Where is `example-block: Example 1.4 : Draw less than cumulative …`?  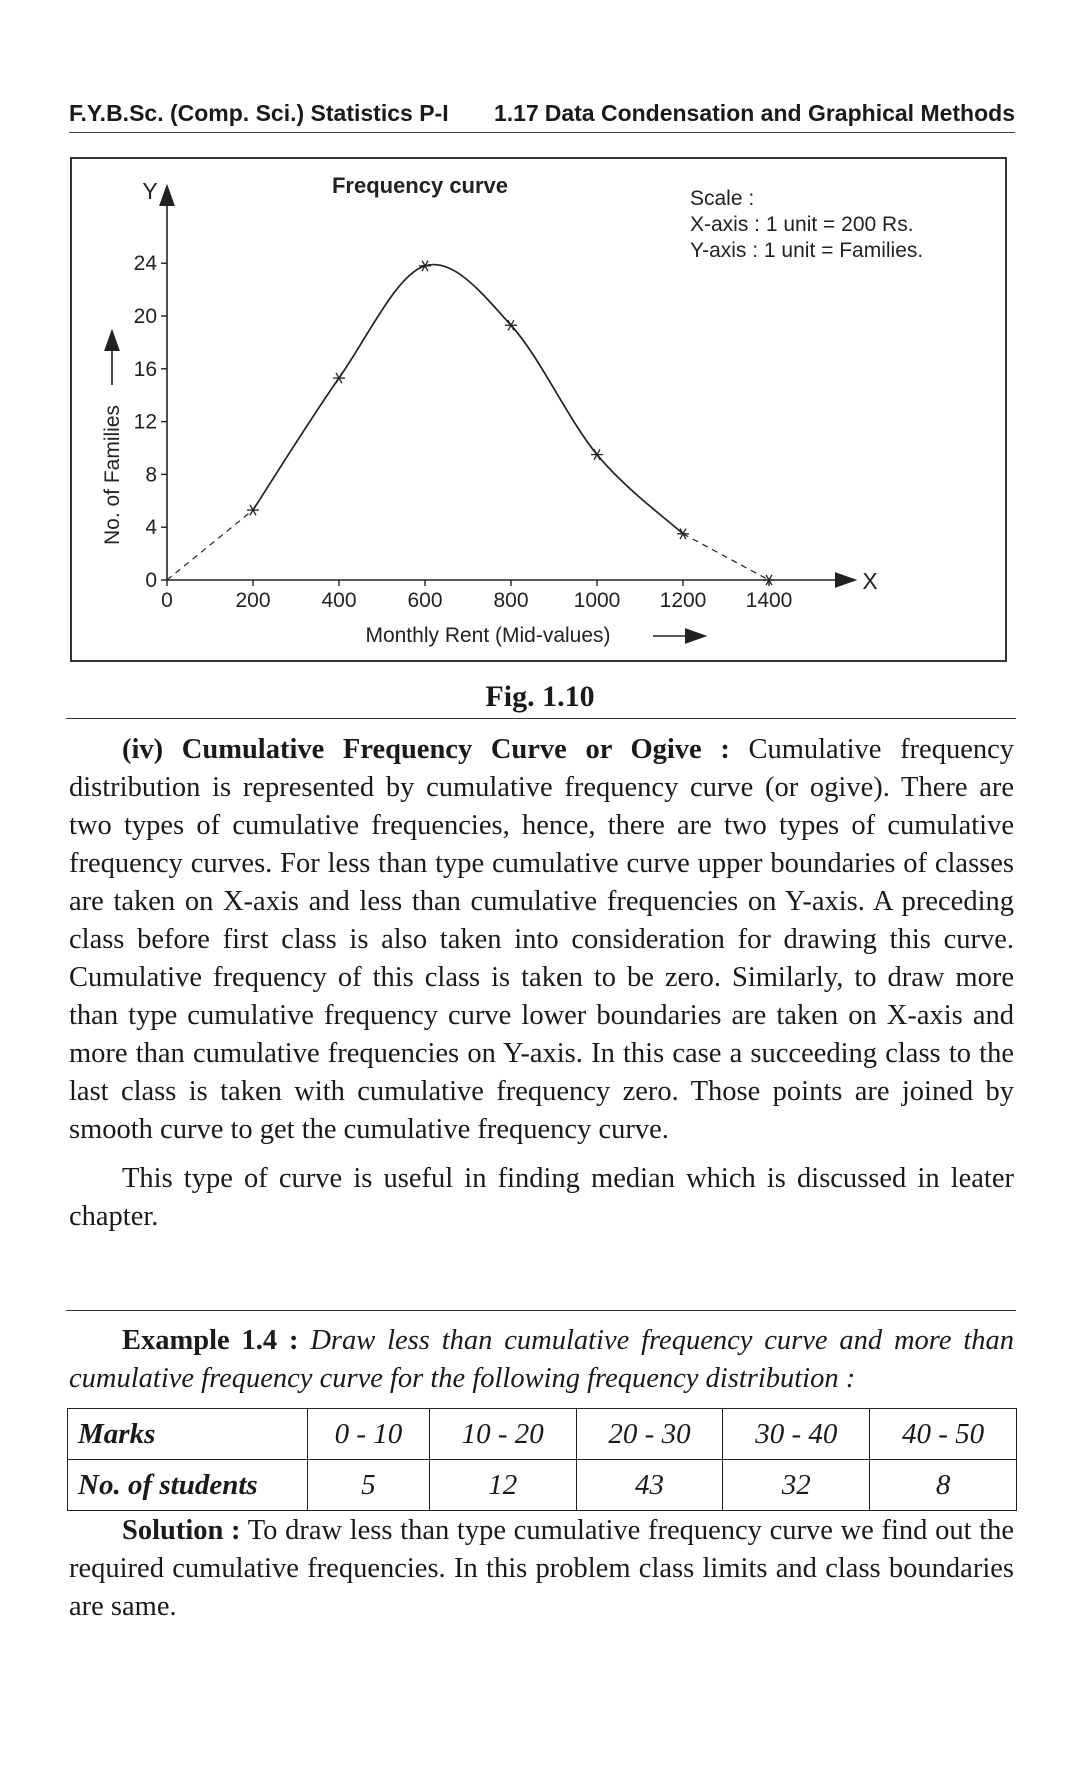 example-block: Example 1.4 : Draw less than cumulative … is located at coordinates (541, 1360).